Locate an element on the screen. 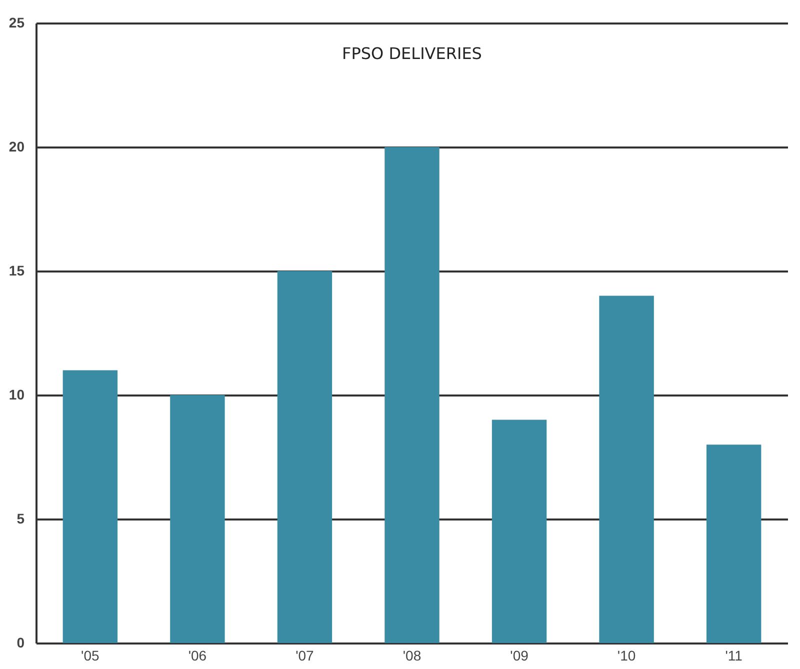 This screenshot has height=669, width=800. y-tick-label: 0 is located at coordinates (20, 642).